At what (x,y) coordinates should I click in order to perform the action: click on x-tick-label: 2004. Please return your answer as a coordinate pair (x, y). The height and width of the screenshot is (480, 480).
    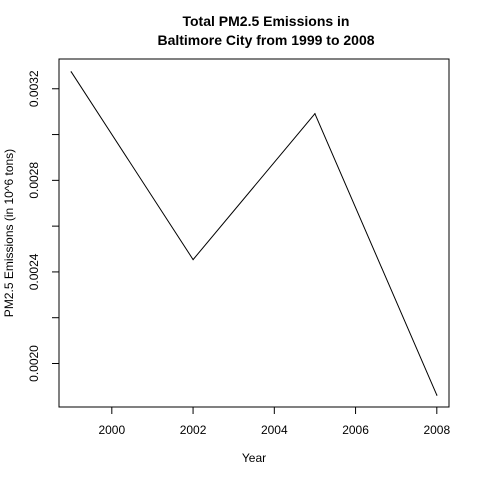
    Looking at the image, I should click on (274, 430).